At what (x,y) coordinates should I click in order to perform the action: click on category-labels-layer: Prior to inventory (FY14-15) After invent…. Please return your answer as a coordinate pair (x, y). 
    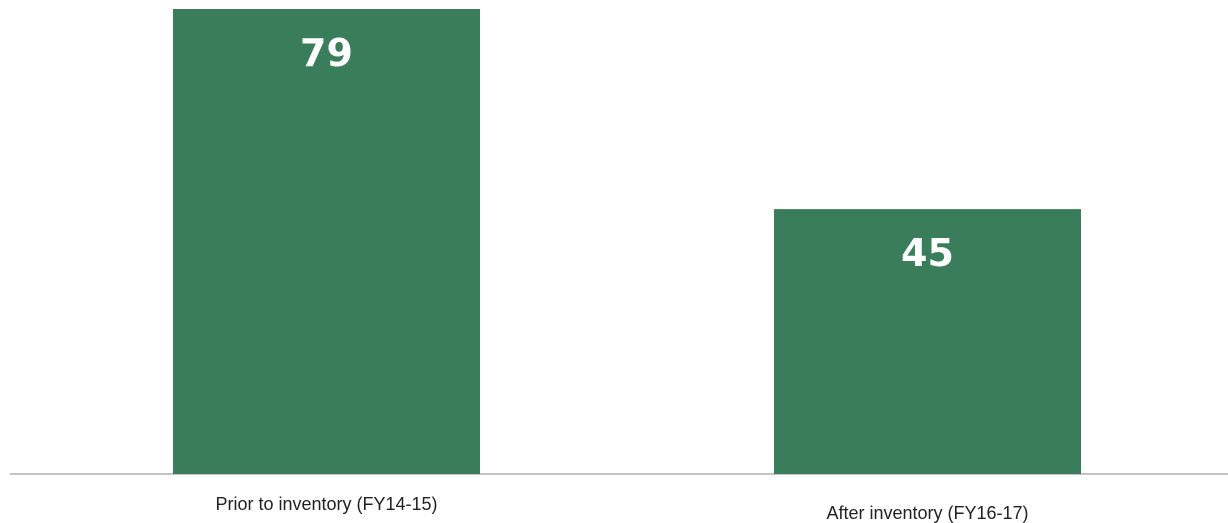
    Looking at the image, I should click on (621, 508).